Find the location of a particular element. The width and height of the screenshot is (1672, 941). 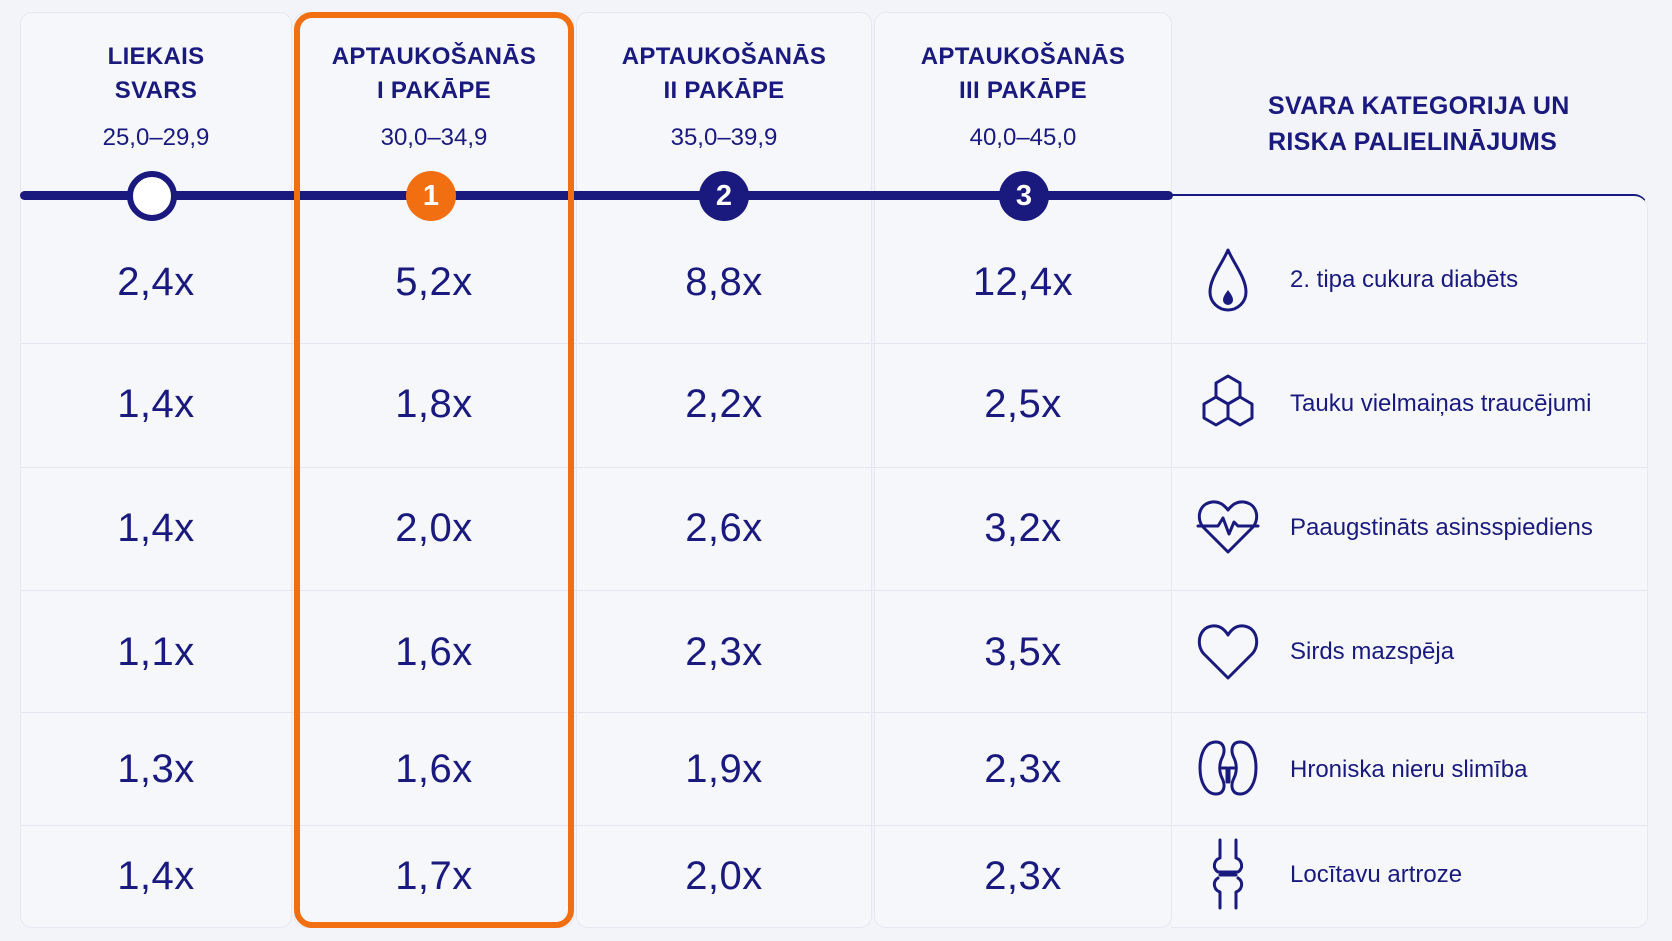

condition-label: Locītavu artroze is located at coordinates (1376, 874).